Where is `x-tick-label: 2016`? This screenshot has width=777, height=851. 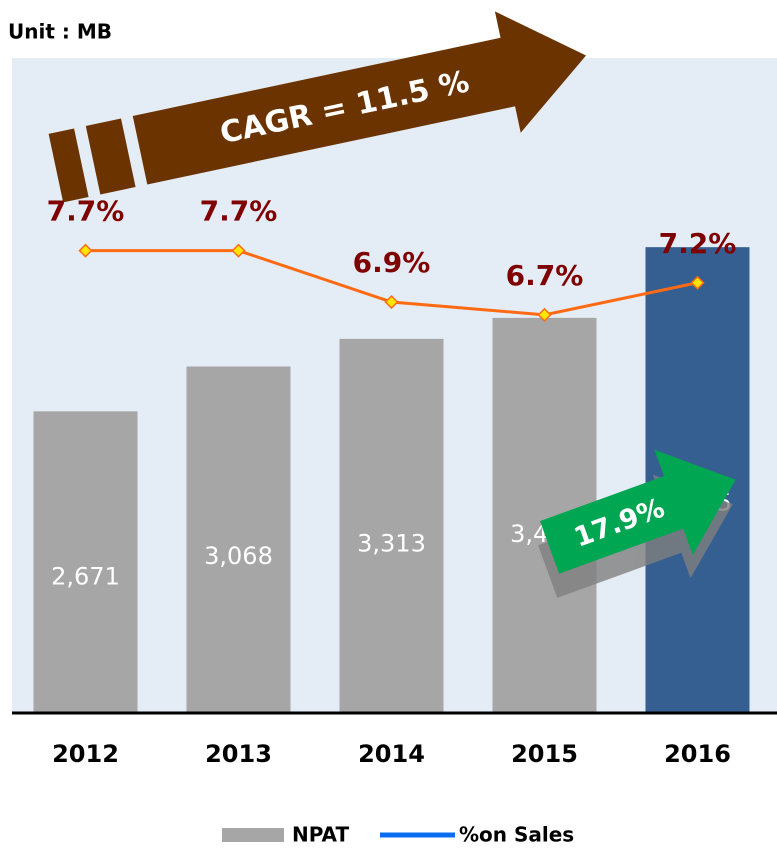
x-tick-label: 2016 is located at coordinates (697, 754).